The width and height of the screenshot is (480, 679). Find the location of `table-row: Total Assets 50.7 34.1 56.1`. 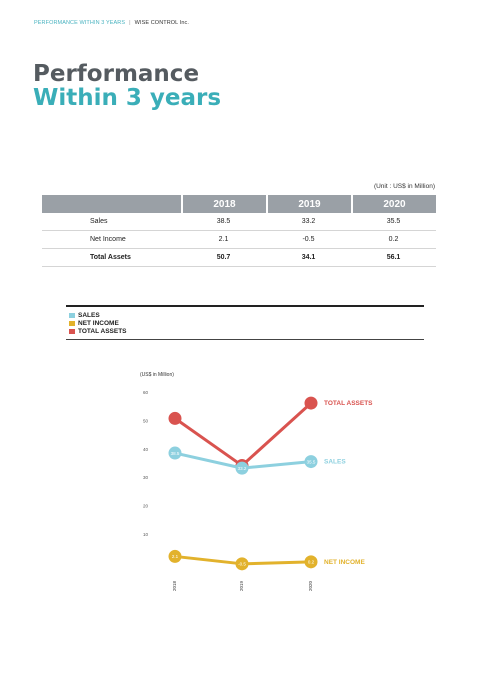

table-row: Total Assets 50.7 34.1 56.1 is located at coordinates (239, 258).